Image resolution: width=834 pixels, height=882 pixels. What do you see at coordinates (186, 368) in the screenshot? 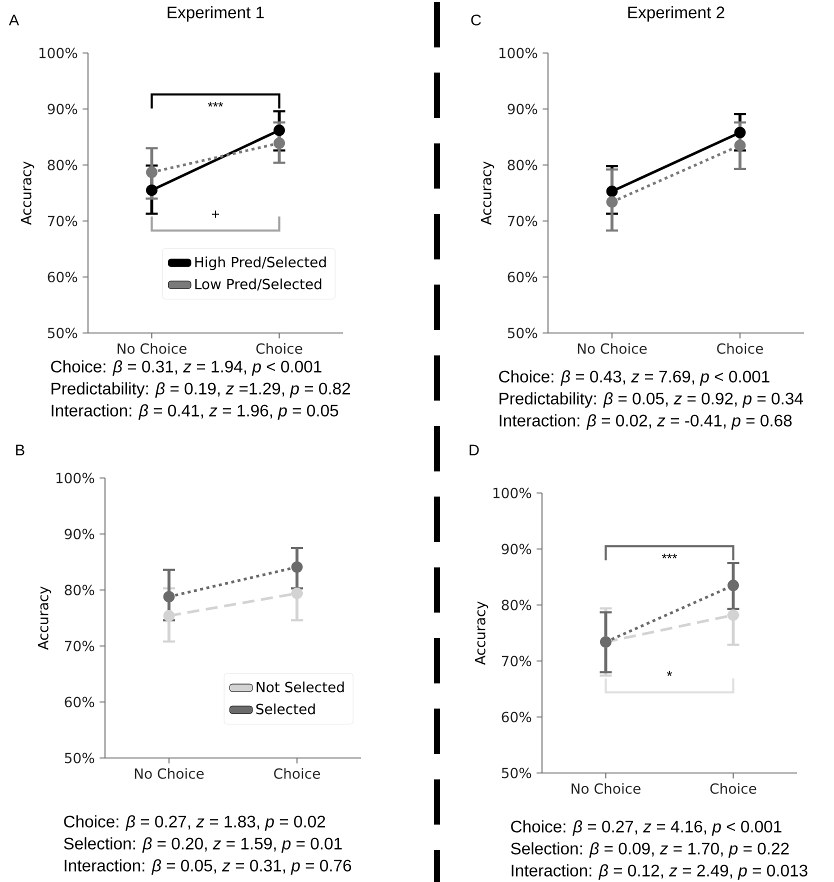
I see `text: Choice: β = 0.31, z = 1.94, p < 0.001` at bounding box center [186, 368].